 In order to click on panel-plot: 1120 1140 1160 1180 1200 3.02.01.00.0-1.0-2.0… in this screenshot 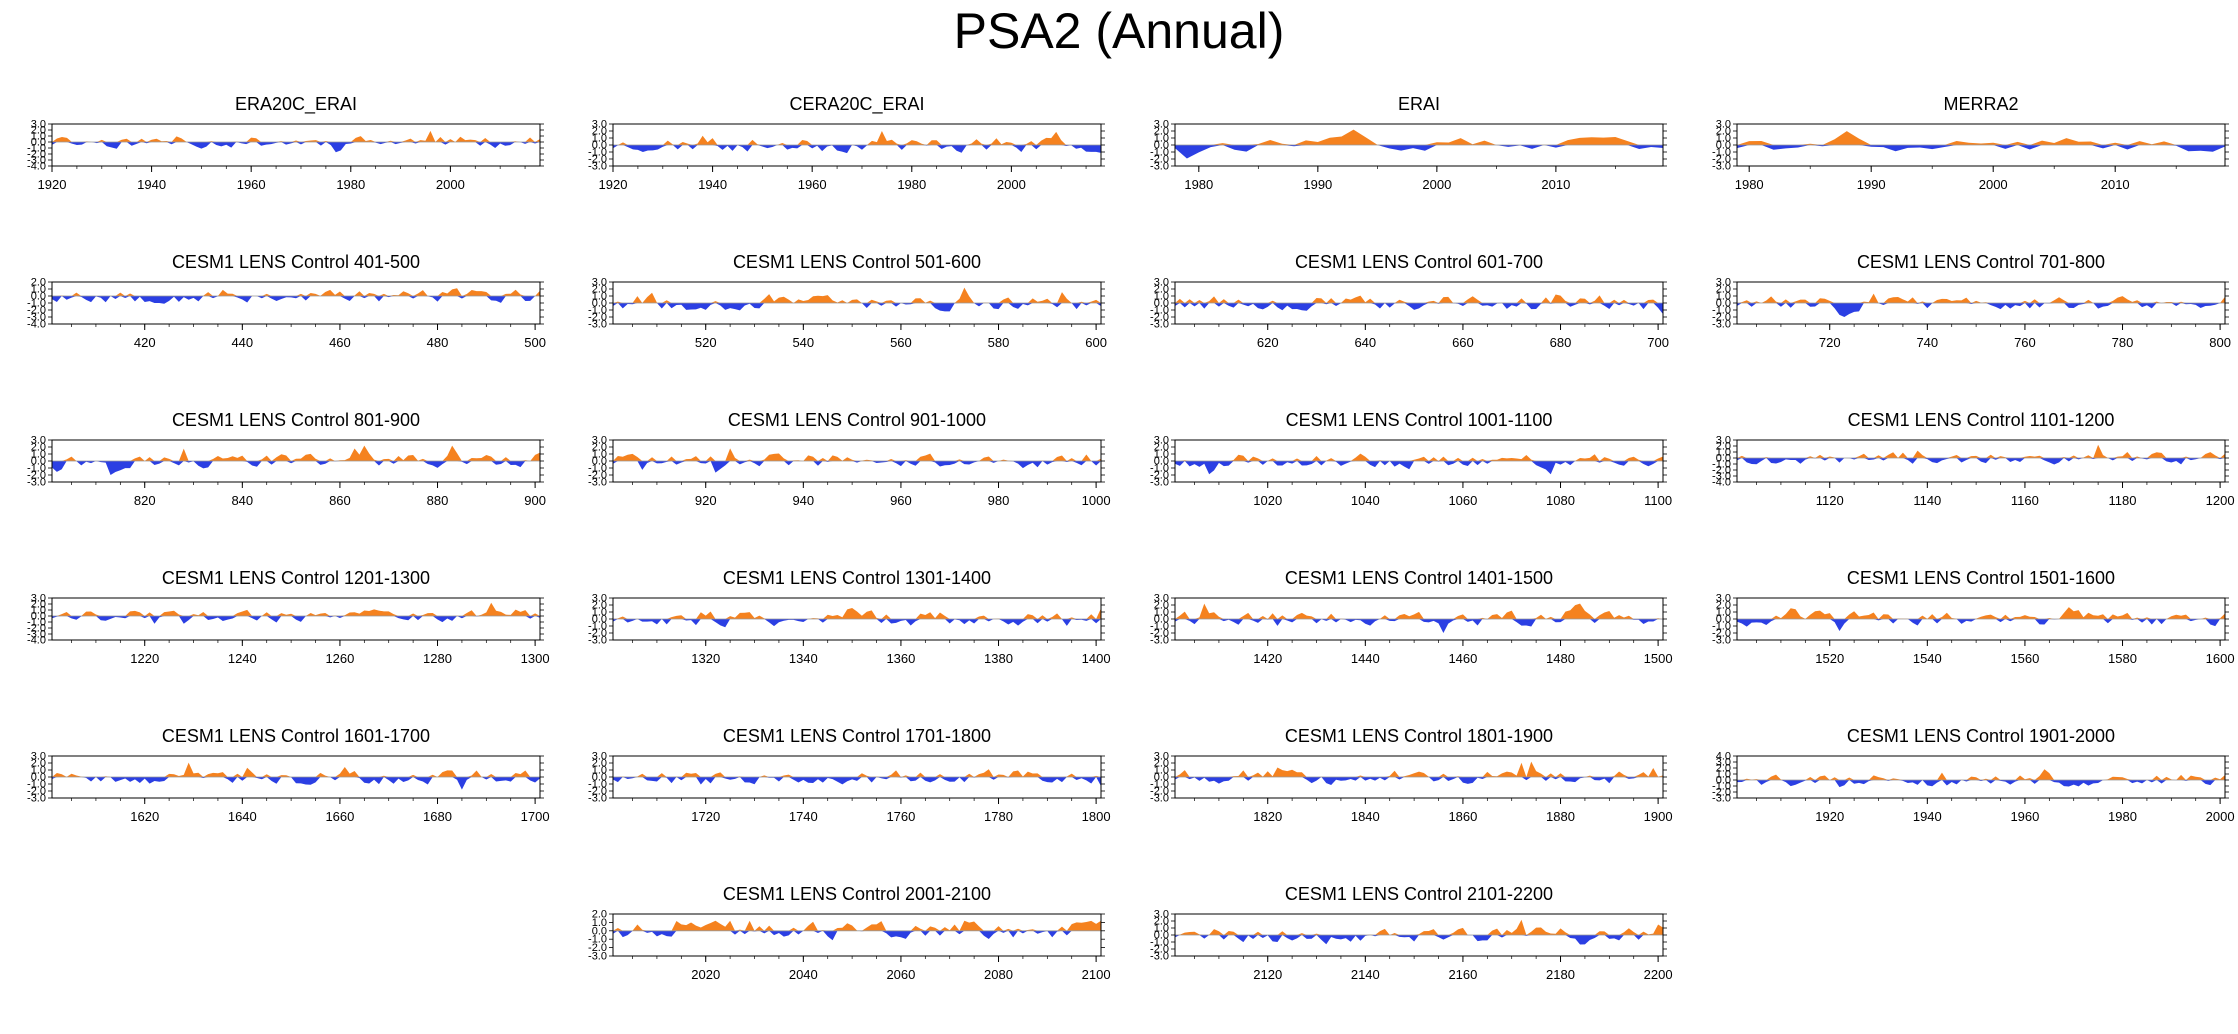, I will do `click(1973, 472)`.